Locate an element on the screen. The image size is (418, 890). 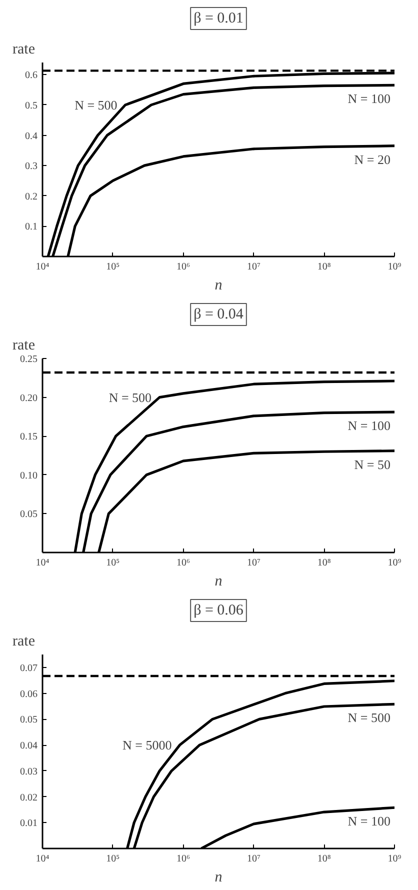
y-tick-label: 0.1 is located at coordinates (31, 227).